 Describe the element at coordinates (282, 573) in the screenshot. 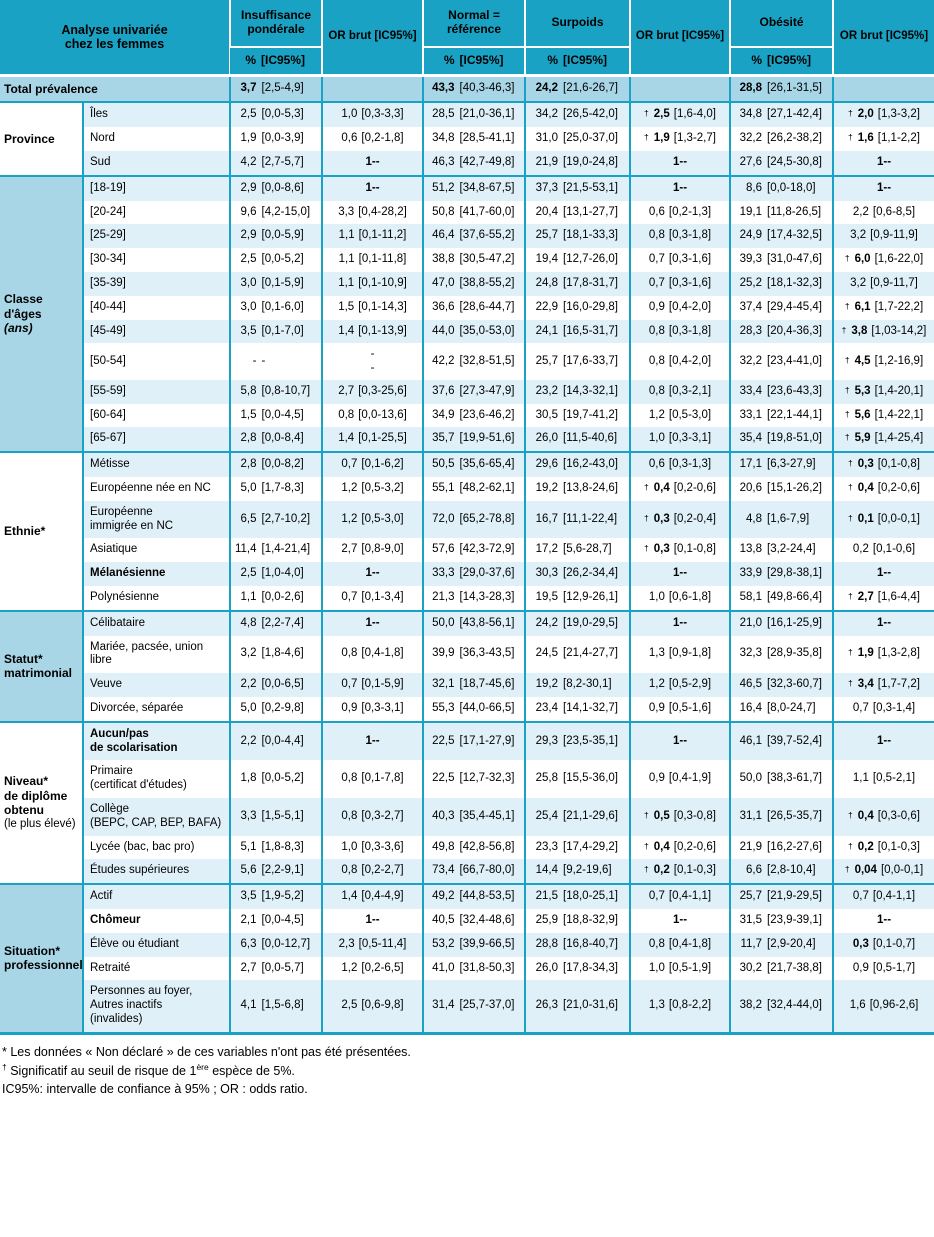

I see `confidence-interval: [1,0-4,0]` at that location.